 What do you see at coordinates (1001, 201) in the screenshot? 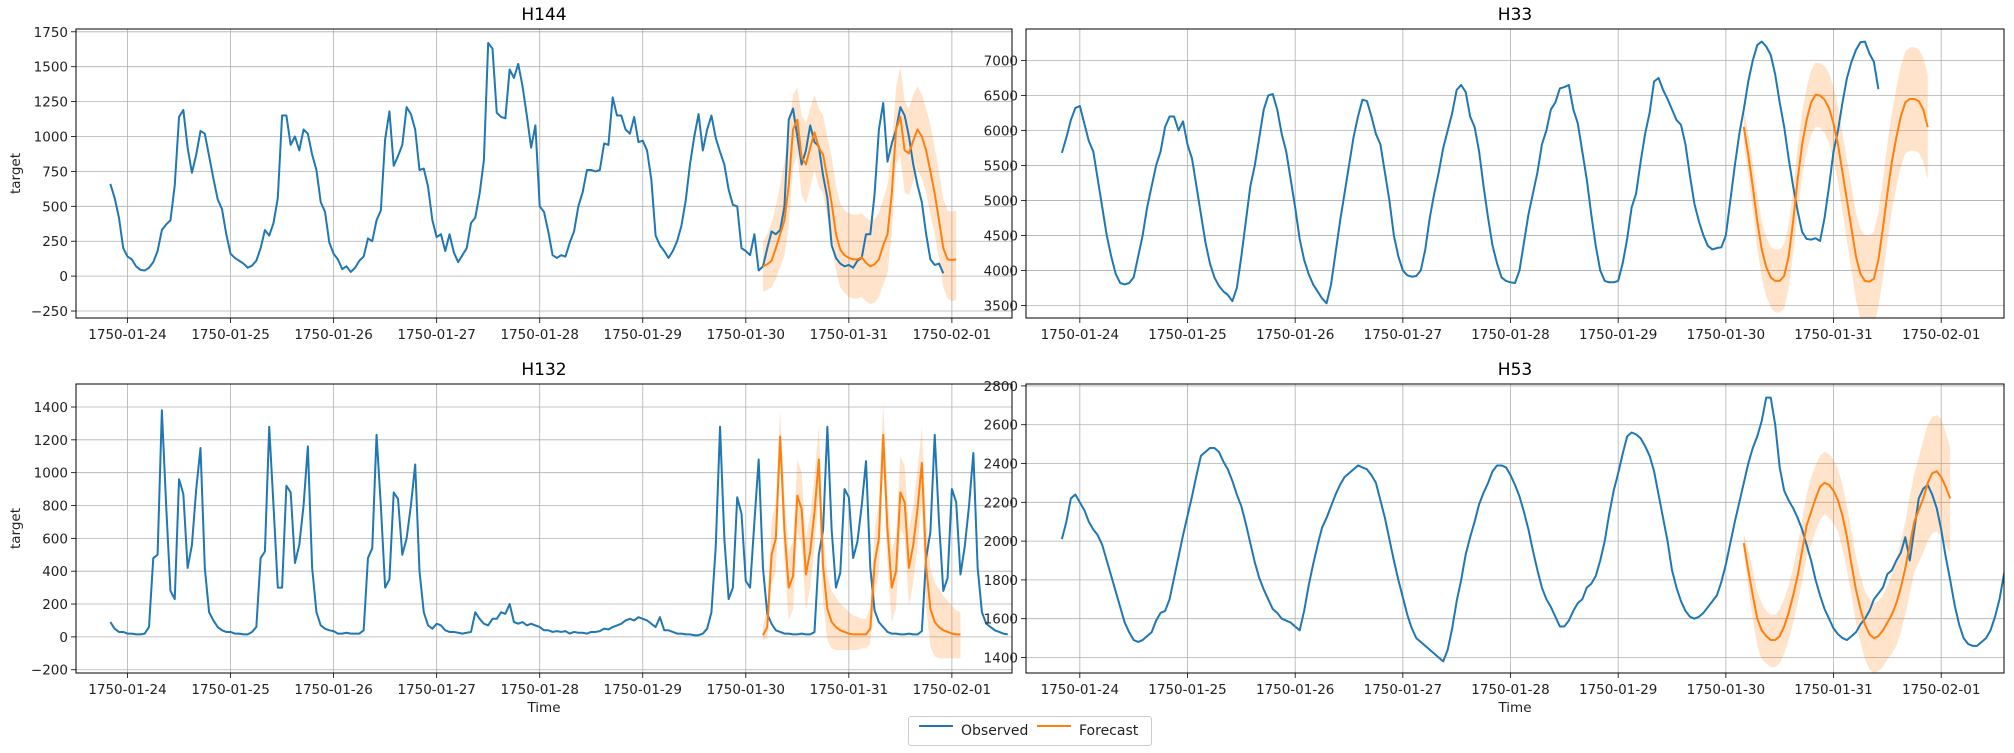
I see `y-tick-label: 5000` at bounding box center [1001, 201].